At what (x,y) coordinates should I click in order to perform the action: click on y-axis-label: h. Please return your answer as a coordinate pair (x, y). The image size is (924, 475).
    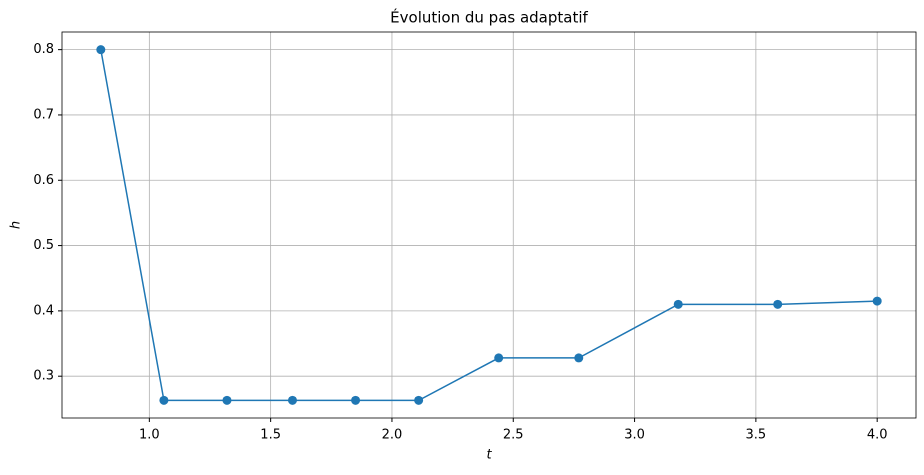
    Looking at the image, I should click on (16, 225).